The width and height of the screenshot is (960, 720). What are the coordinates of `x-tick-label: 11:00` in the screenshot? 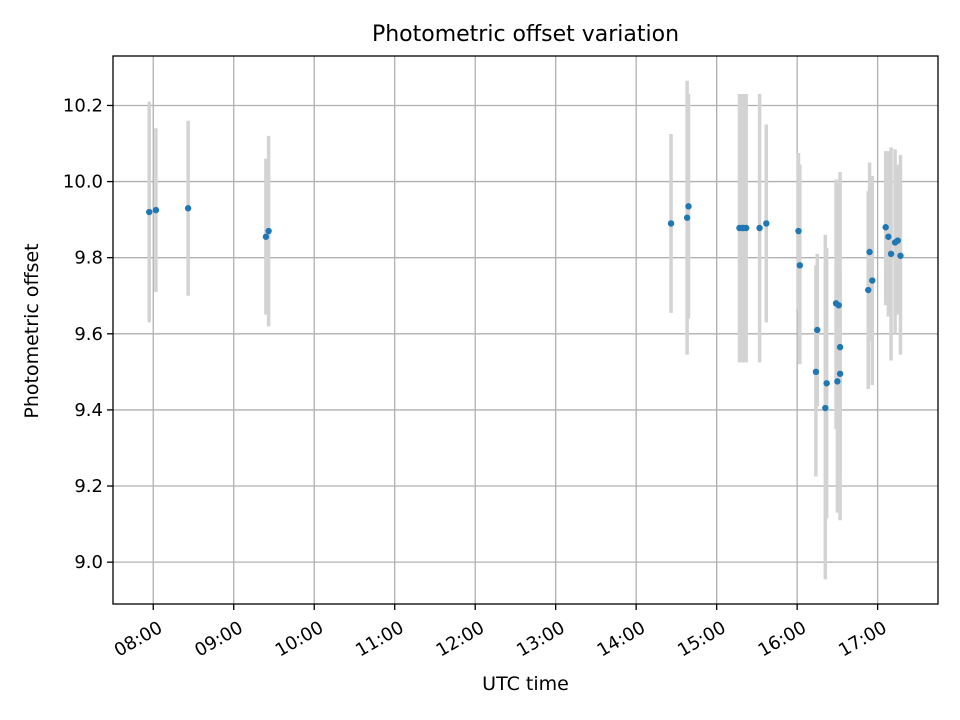 It's located at (379, 639).